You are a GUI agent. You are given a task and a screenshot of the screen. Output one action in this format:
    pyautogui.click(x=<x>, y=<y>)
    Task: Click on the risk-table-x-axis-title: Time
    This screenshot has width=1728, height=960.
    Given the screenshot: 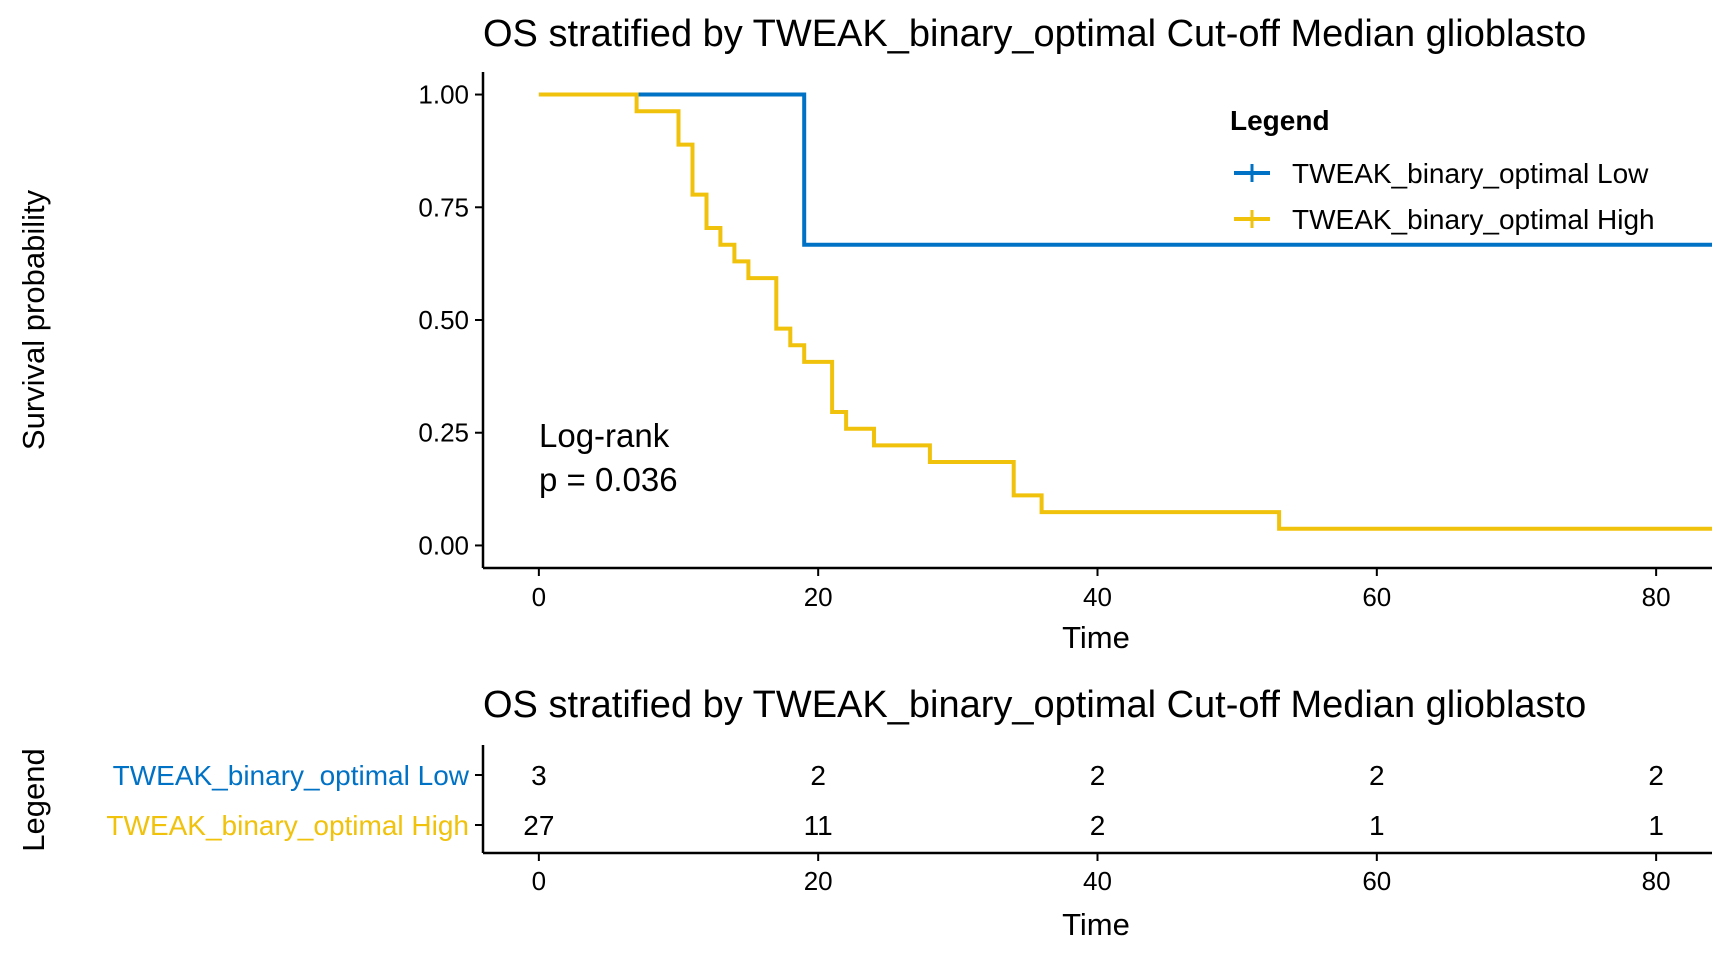 What is the action you would take?
    pyautogui.click(x=1096, y=924)
    